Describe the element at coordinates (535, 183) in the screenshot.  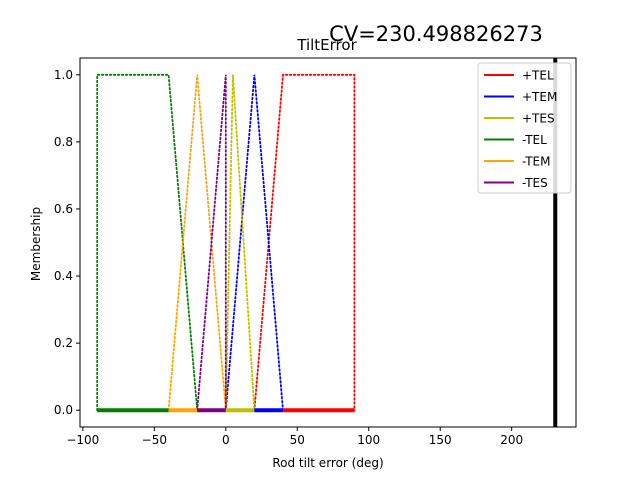
I see `legend-label: -TES` at that location.